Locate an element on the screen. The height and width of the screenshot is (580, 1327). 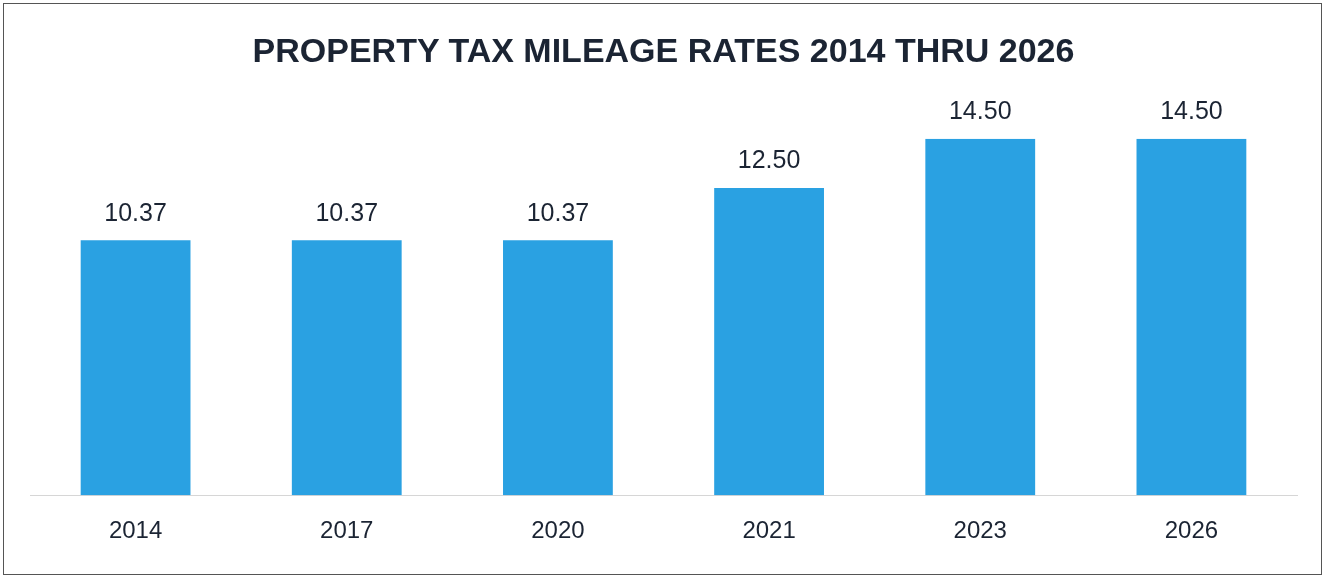
x-tick-label: 2020 is located at coordinates (558, 530).